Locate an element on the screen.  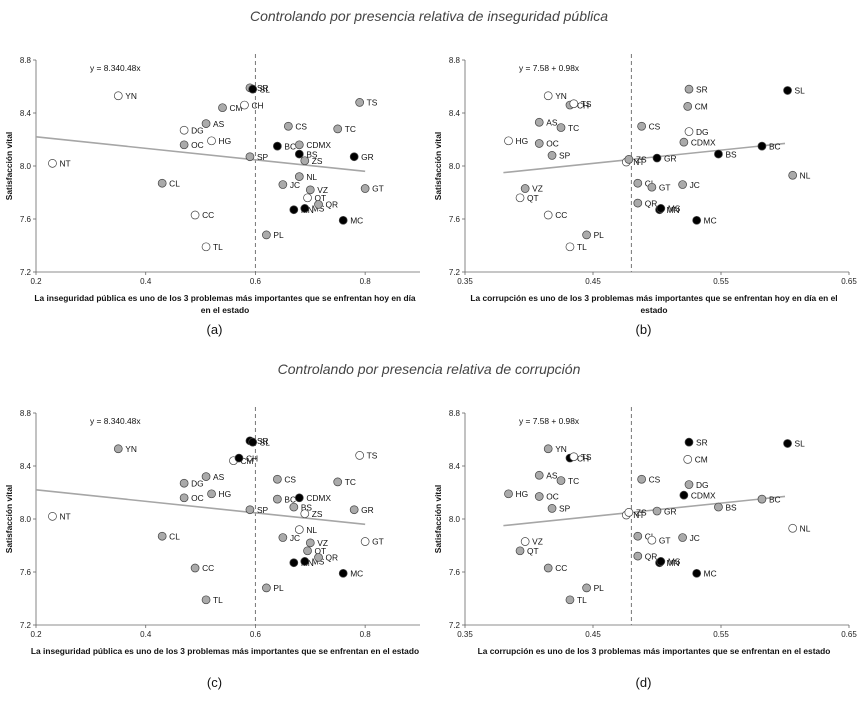
point-label: BS is located at coordinates (731, 154).